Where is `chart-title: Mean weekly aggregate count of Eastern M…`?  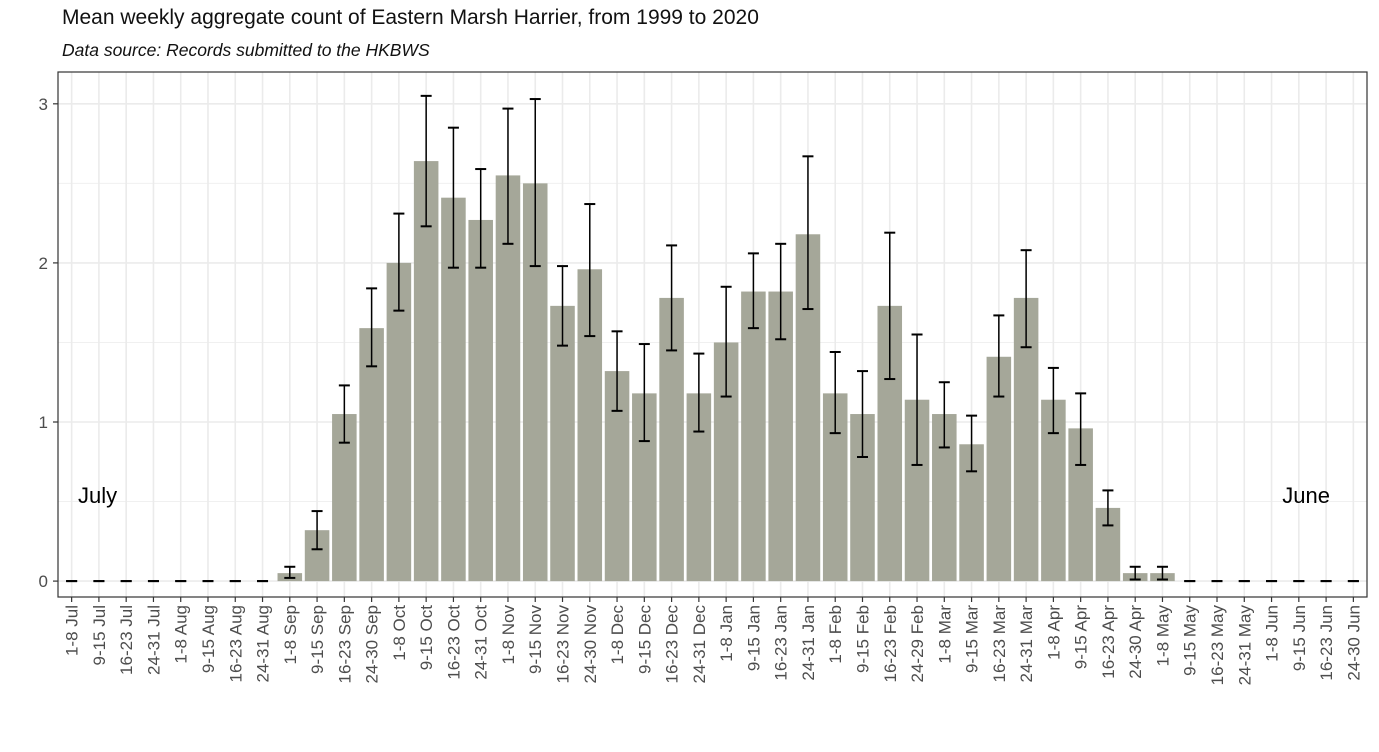
chart-title: Mean weekly aggregate count of Eastern M… is located at coordinates (410, 17).